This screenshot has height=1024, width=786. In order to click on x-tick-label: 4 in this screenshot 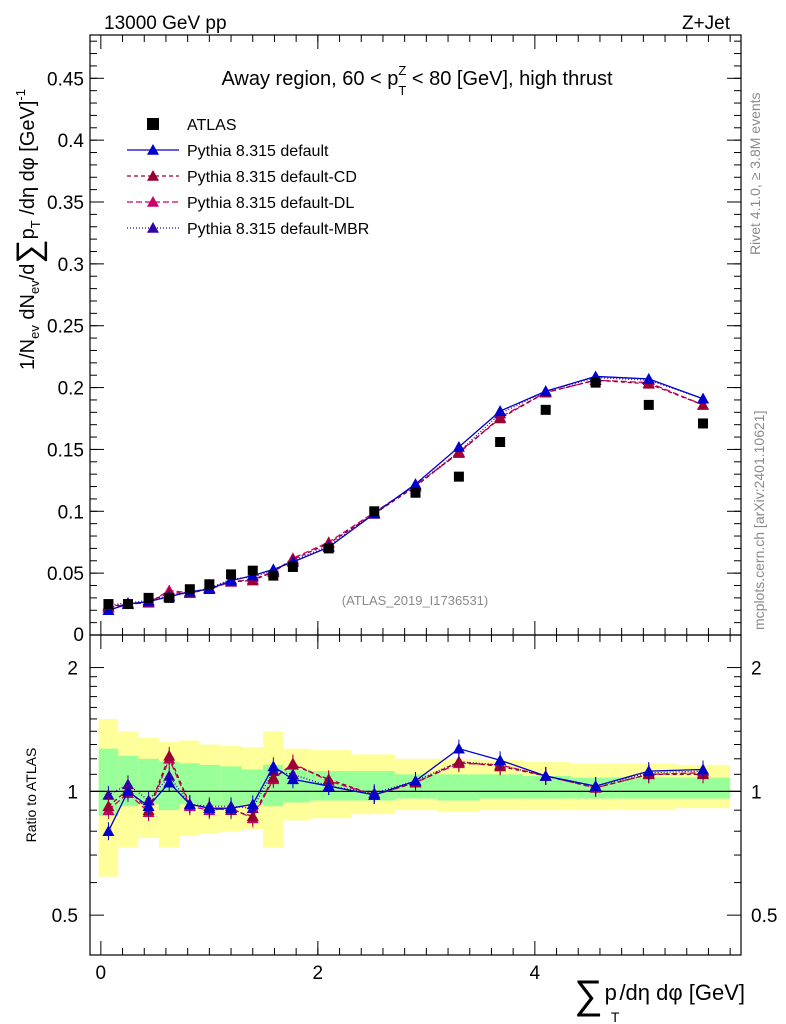, I will do `click(535, 973)`.